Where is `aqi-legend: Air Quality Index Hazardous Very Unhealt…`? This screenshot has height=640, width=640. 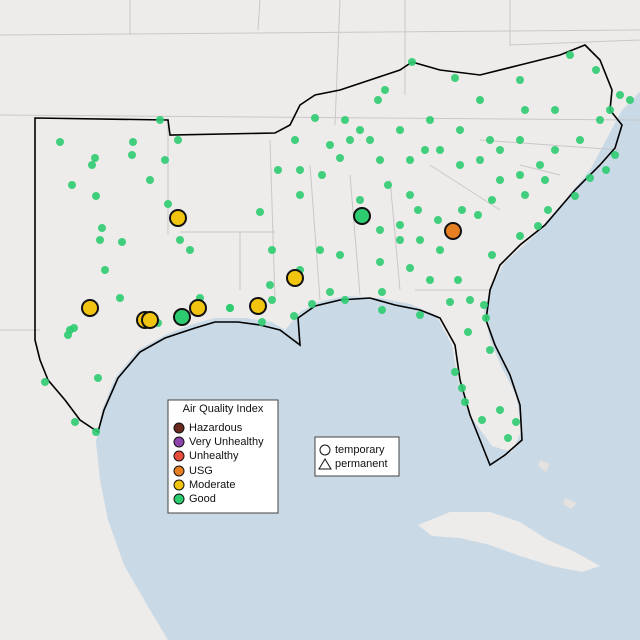
aqi-legend: Air Quality Index Hazardous Very Unhealt… is located at coordinates (223, 456).